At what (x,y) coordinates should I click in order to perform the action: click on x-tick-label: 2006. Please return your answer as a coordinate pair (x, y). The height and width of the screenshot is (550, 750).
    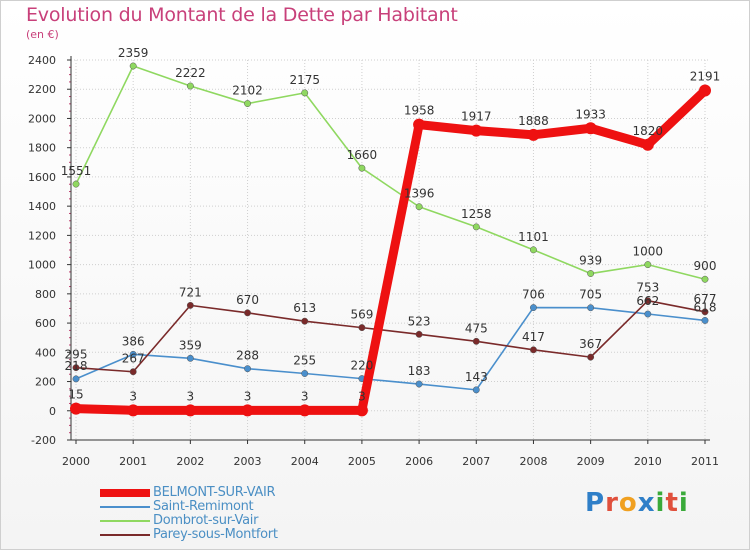
    Looking at the image, I should click on (419, 461).